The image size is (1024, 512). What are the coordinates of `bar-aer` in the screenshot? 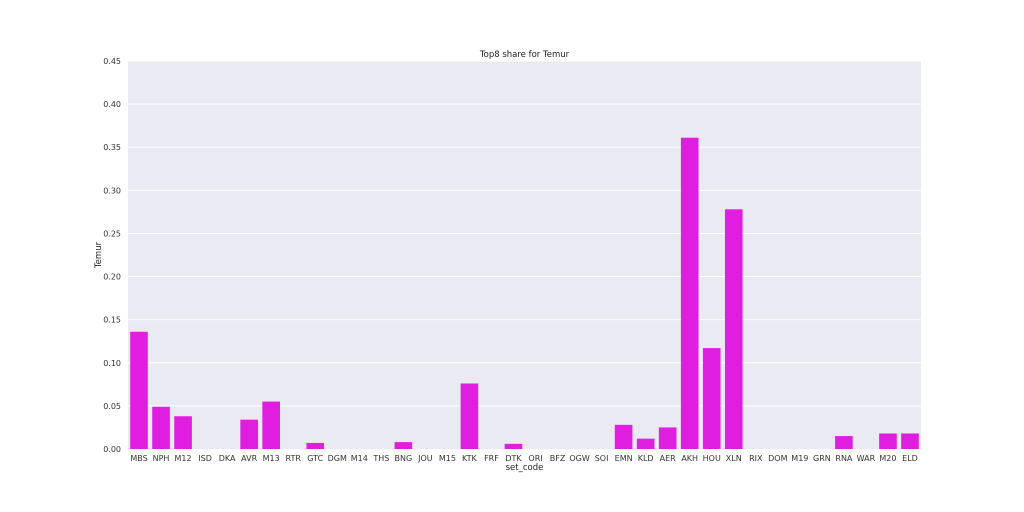 It's located at (667, 438).